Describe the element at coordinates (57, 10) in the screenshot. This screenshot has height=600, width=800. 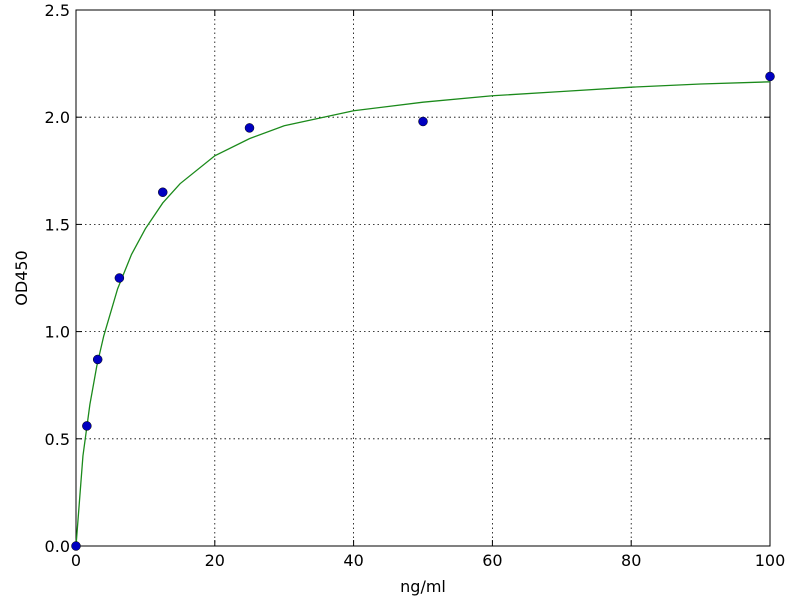
I see `y-tick-label: 2.5` at that location.